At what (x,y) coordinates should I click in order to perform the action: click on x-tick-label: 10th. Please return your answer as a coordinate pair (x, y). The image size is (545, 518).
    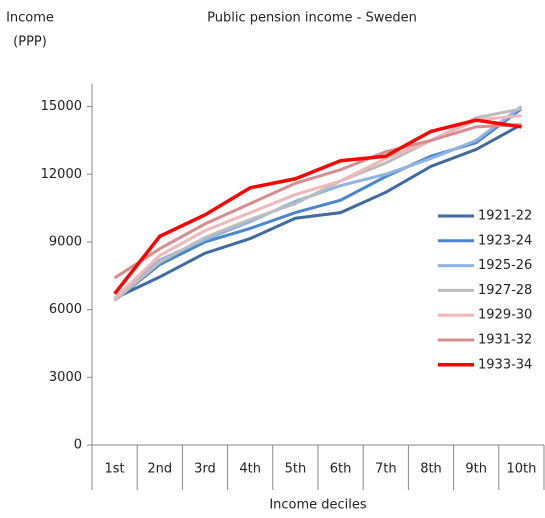
    Looking at the image, I should click on (521, 469).